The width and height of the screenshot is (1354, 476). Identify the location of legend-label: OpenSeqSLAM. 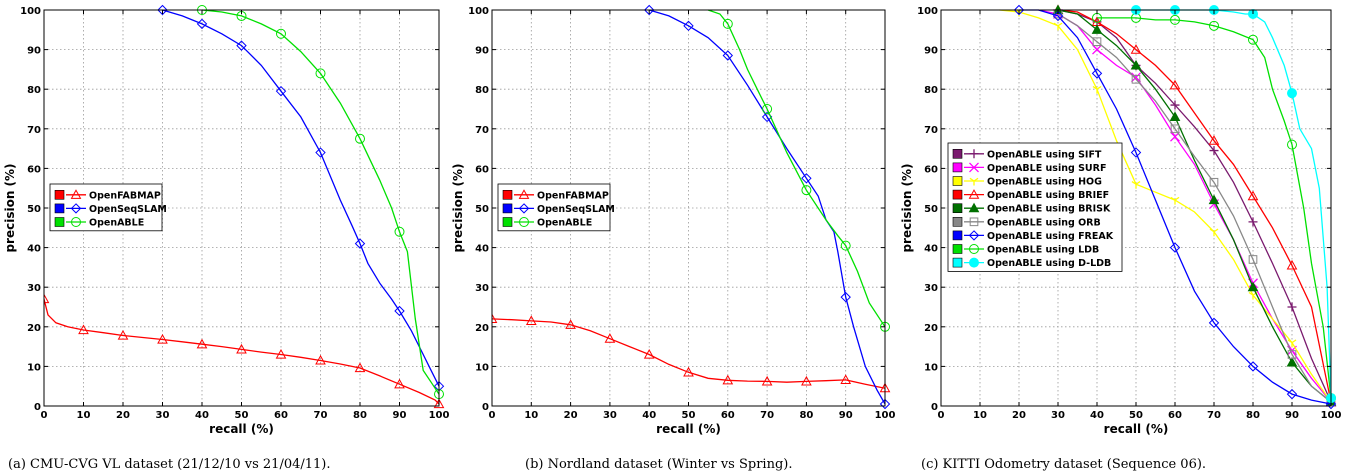
(576, 209).